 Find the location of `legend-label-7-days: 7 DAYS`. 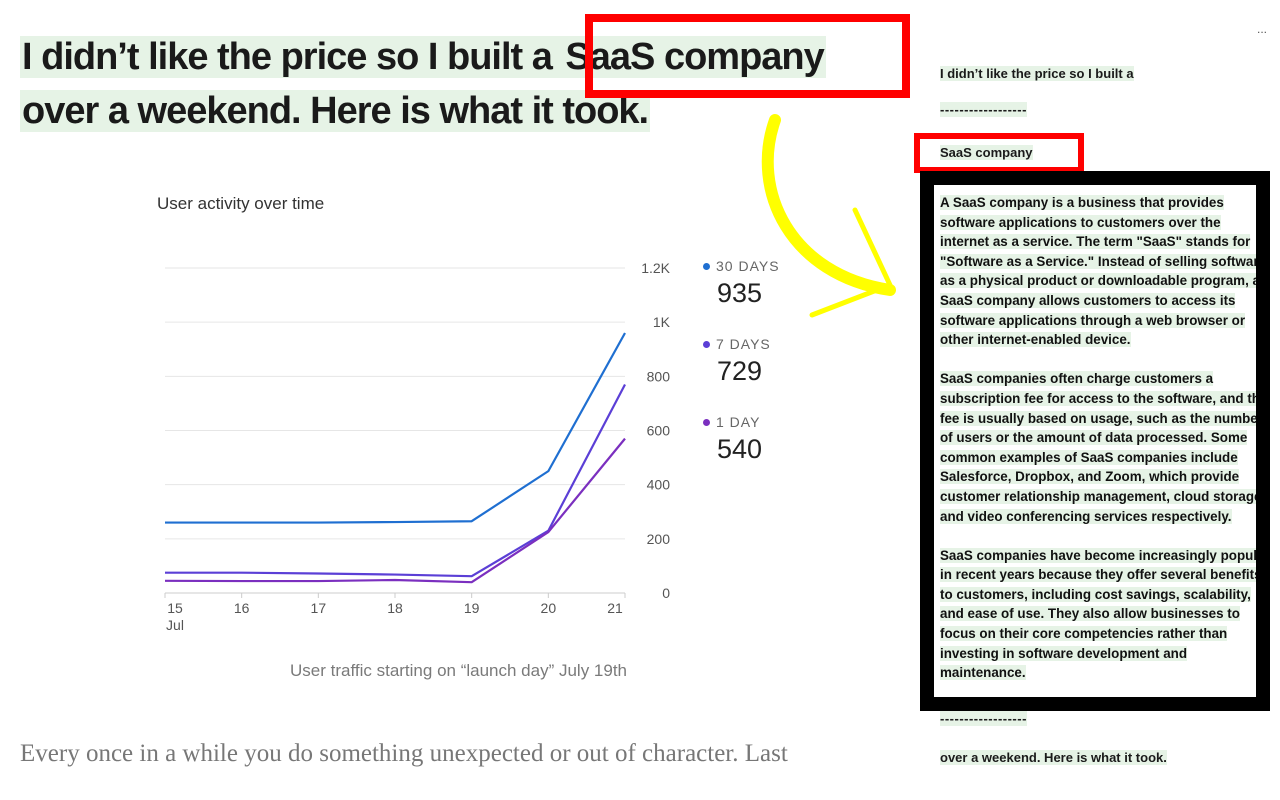

legend-label-7-days: 7 DAYS is located at coordinates (743, 344).